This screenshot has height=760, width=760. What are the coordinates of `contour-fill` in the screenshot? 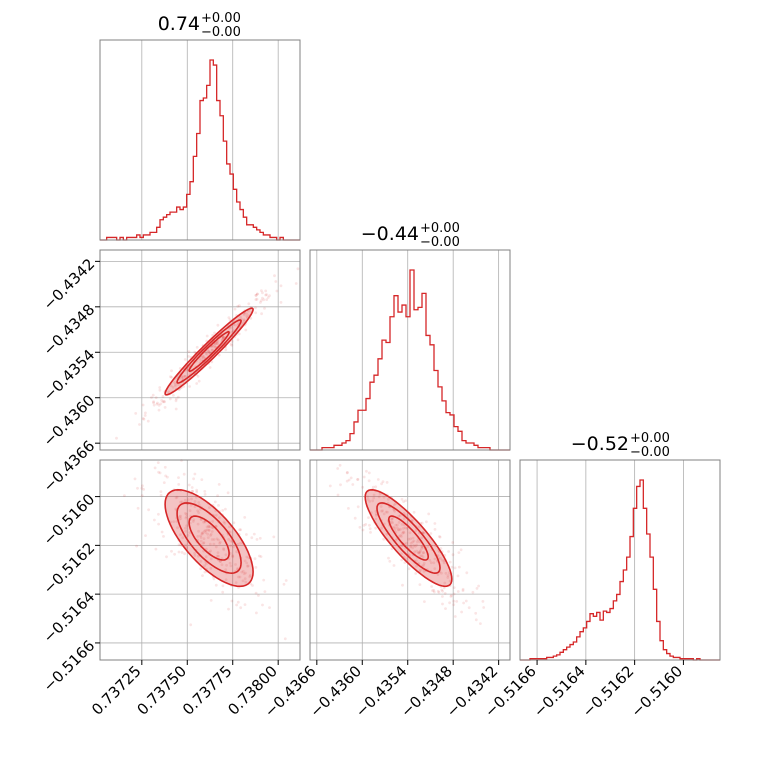 It's located at (209, 538).